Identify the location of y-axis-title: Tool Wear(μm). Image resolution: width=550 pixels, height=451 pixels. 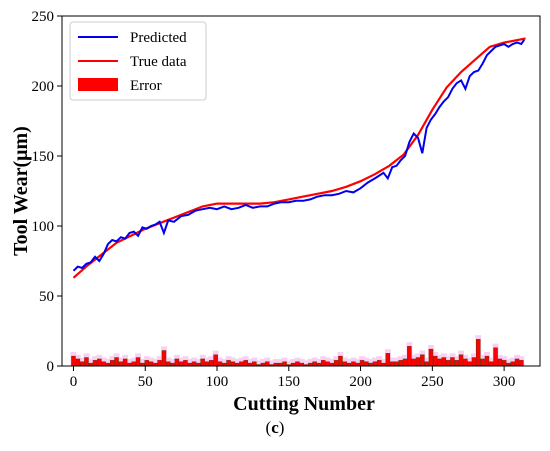
(21, 191).